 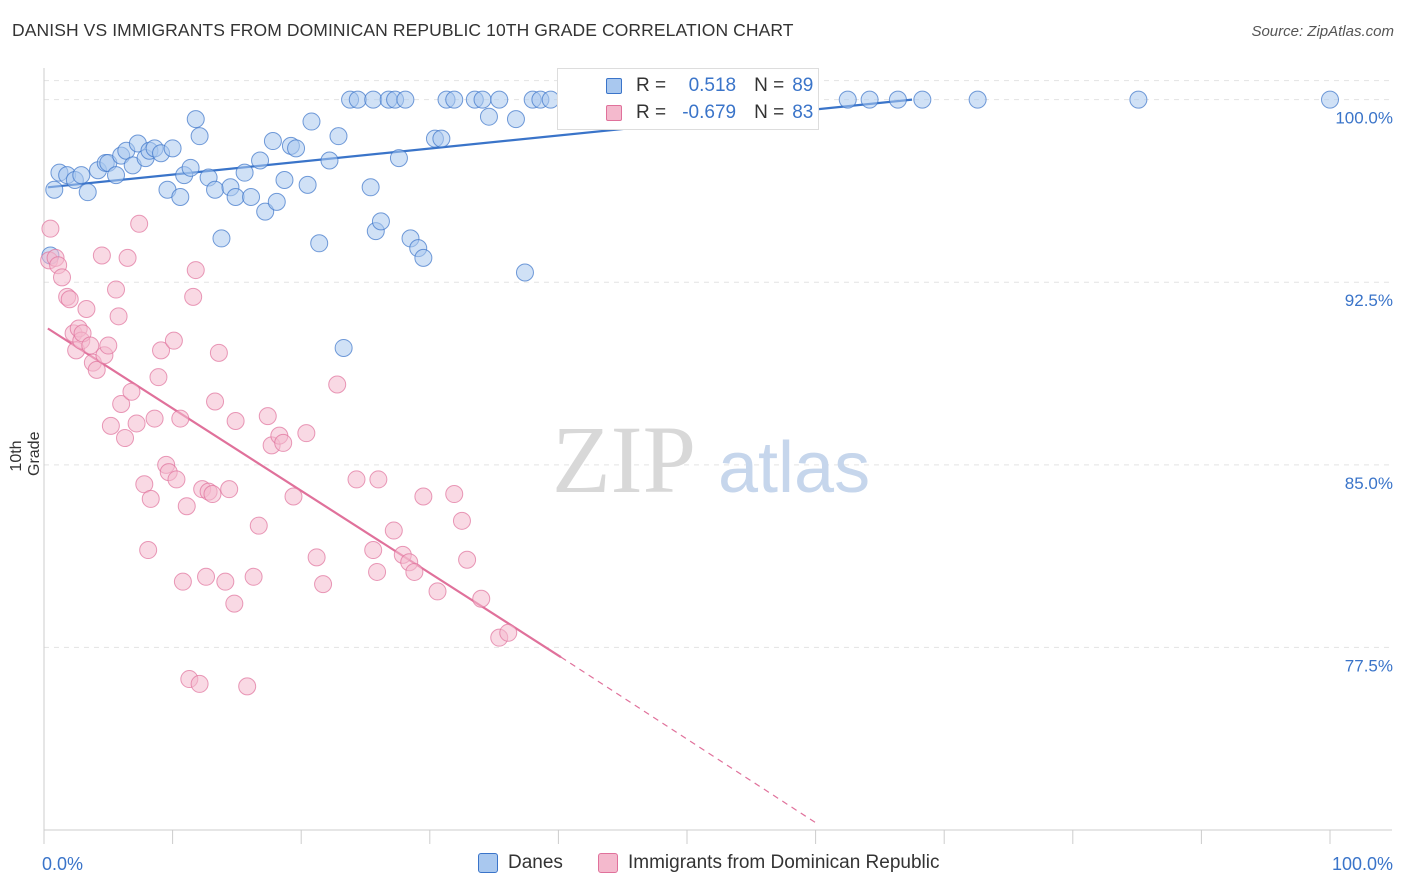 I want to click on legend-item-danes: Danes, so click(x=520, y=863).